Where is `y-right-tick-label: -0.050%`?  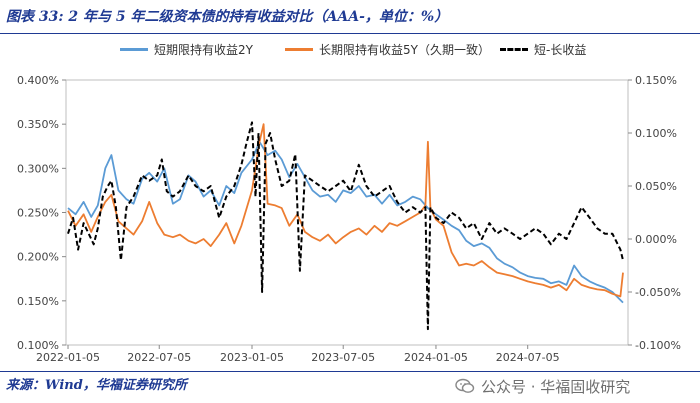
y-right-tick-label: -0.050% is located at coordinates (658, 292).